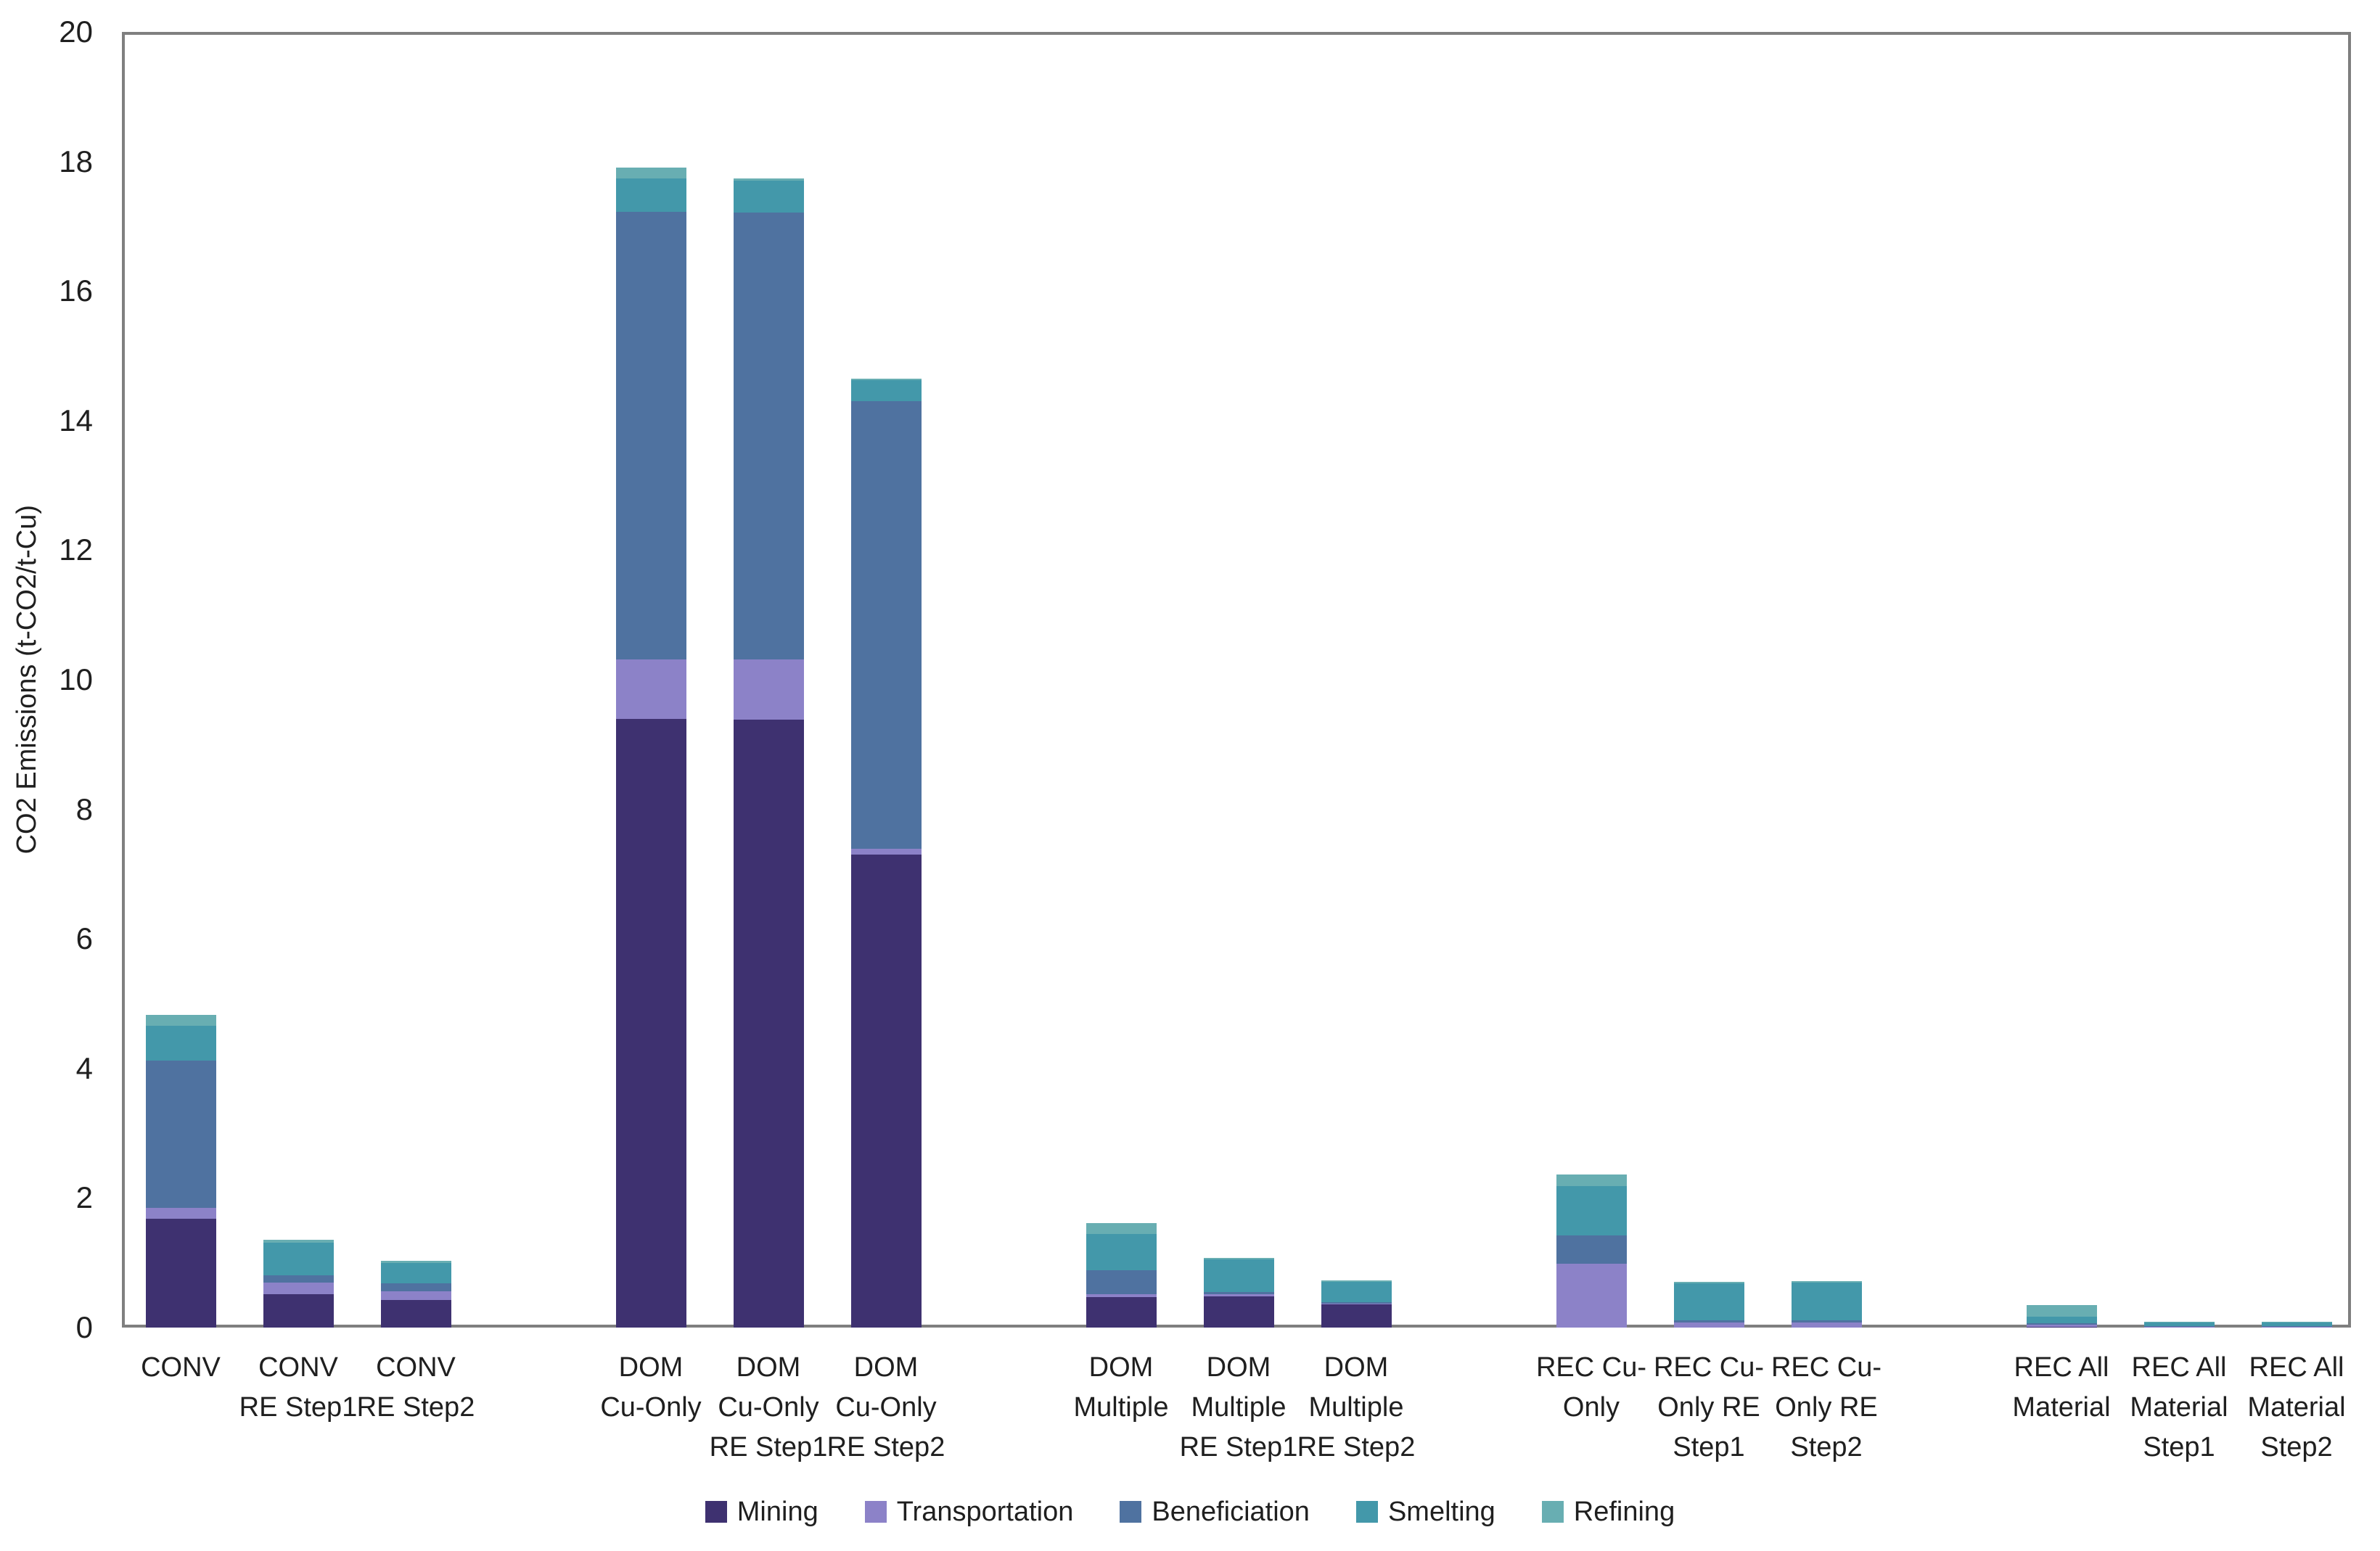 The height and width of the screenshot is (1551, 2380). I want to click on bar-segment-smelting-dom-cu-only-re-step2, so click(886, 390).